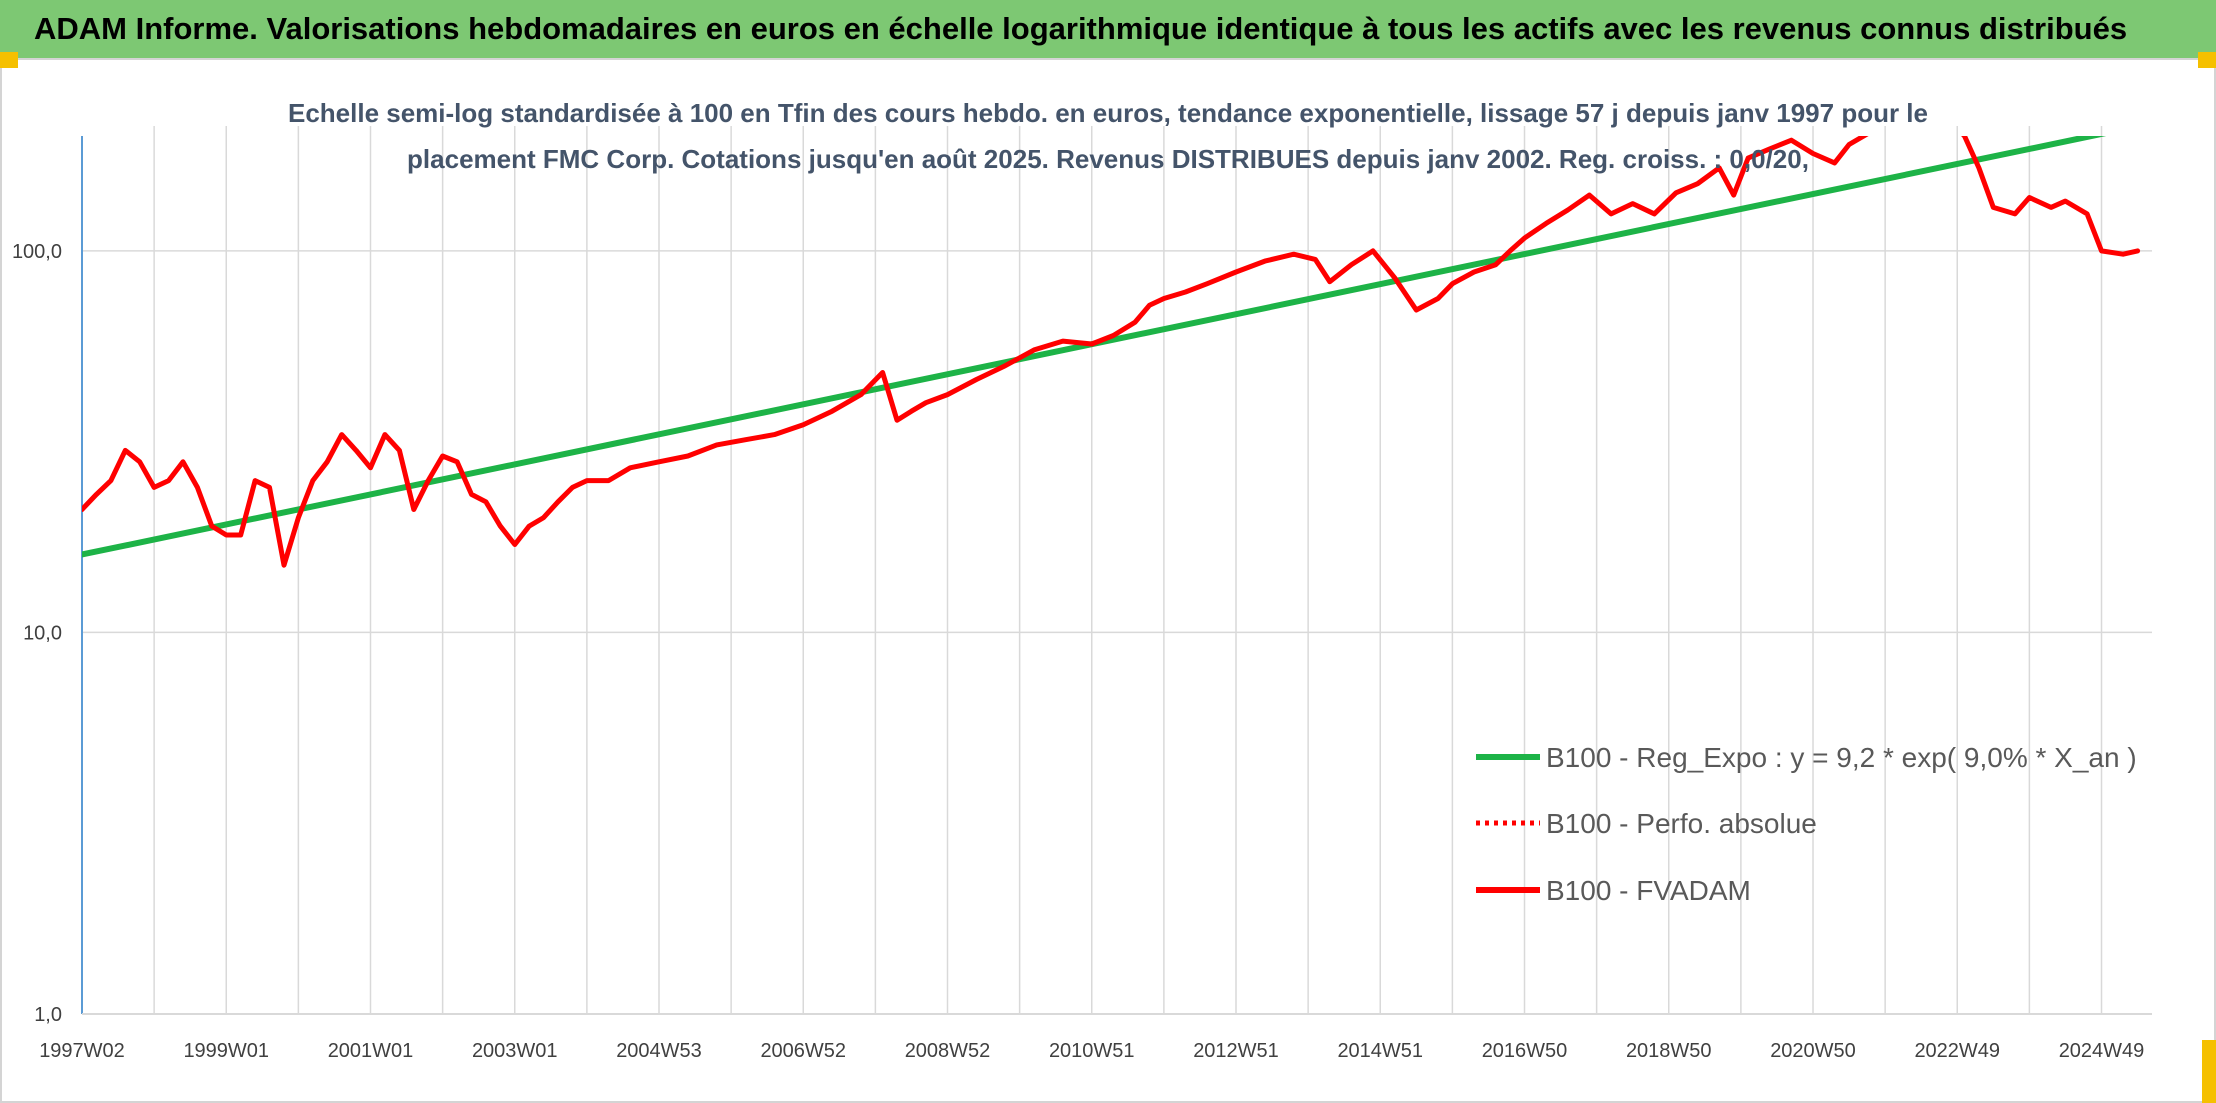  I want to click on x-tick-label: 1997W02, so click(82, 1051).